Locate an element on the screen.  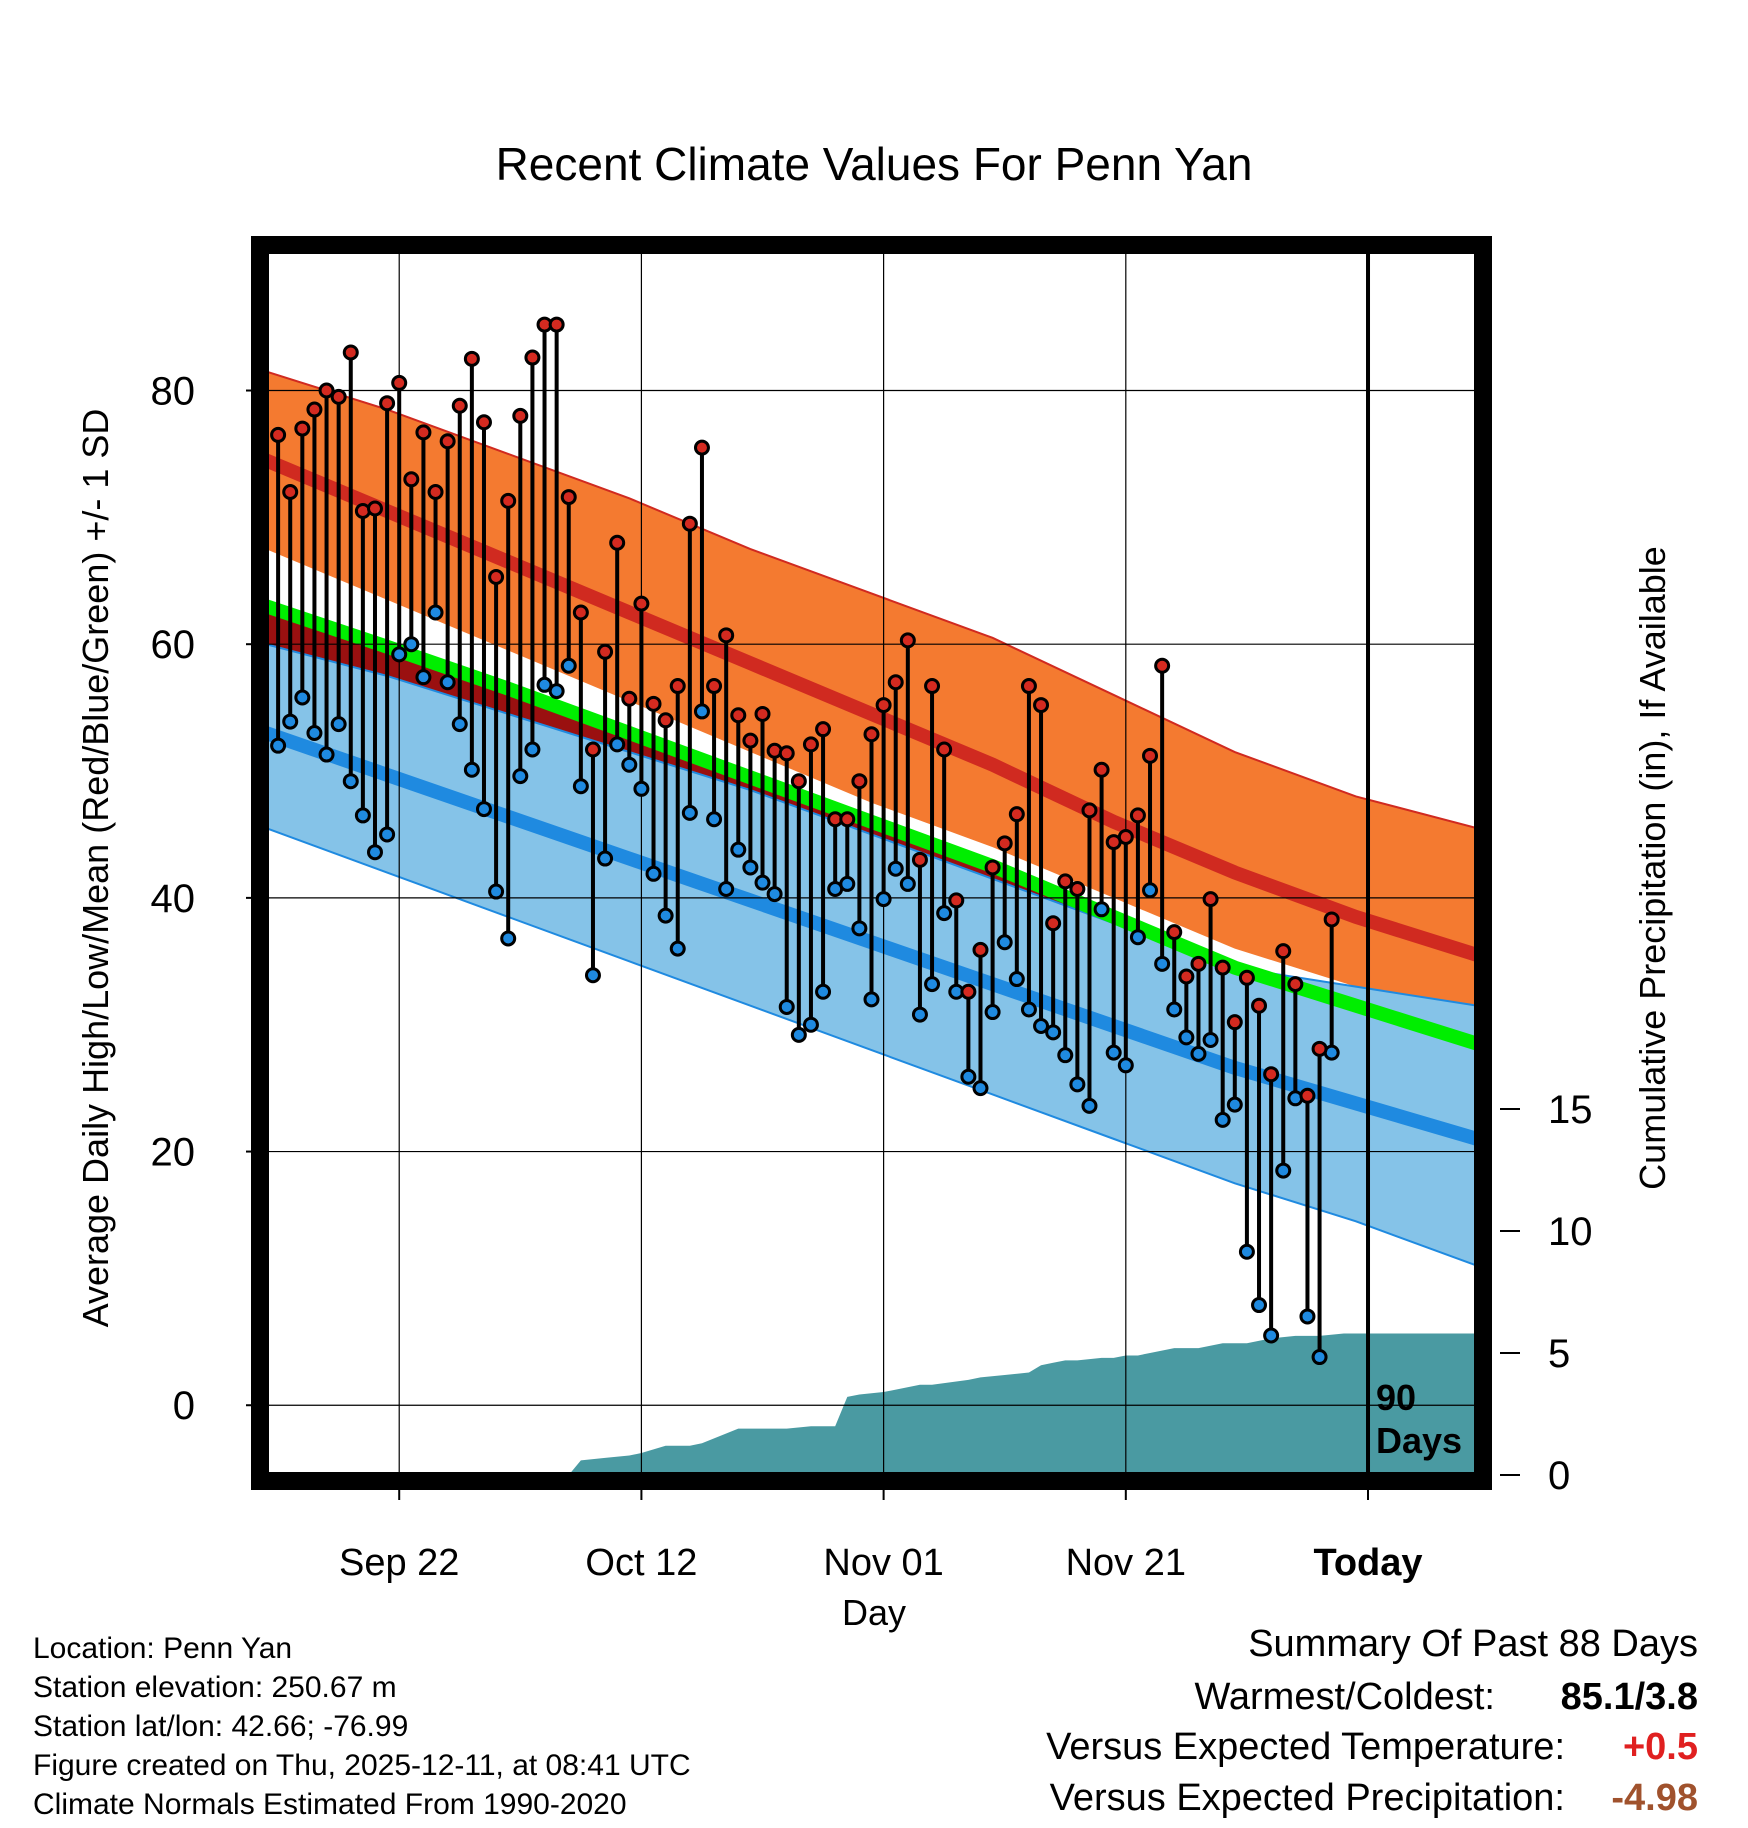
x-tick-label: Today is located at coordinates (1367, 1563).